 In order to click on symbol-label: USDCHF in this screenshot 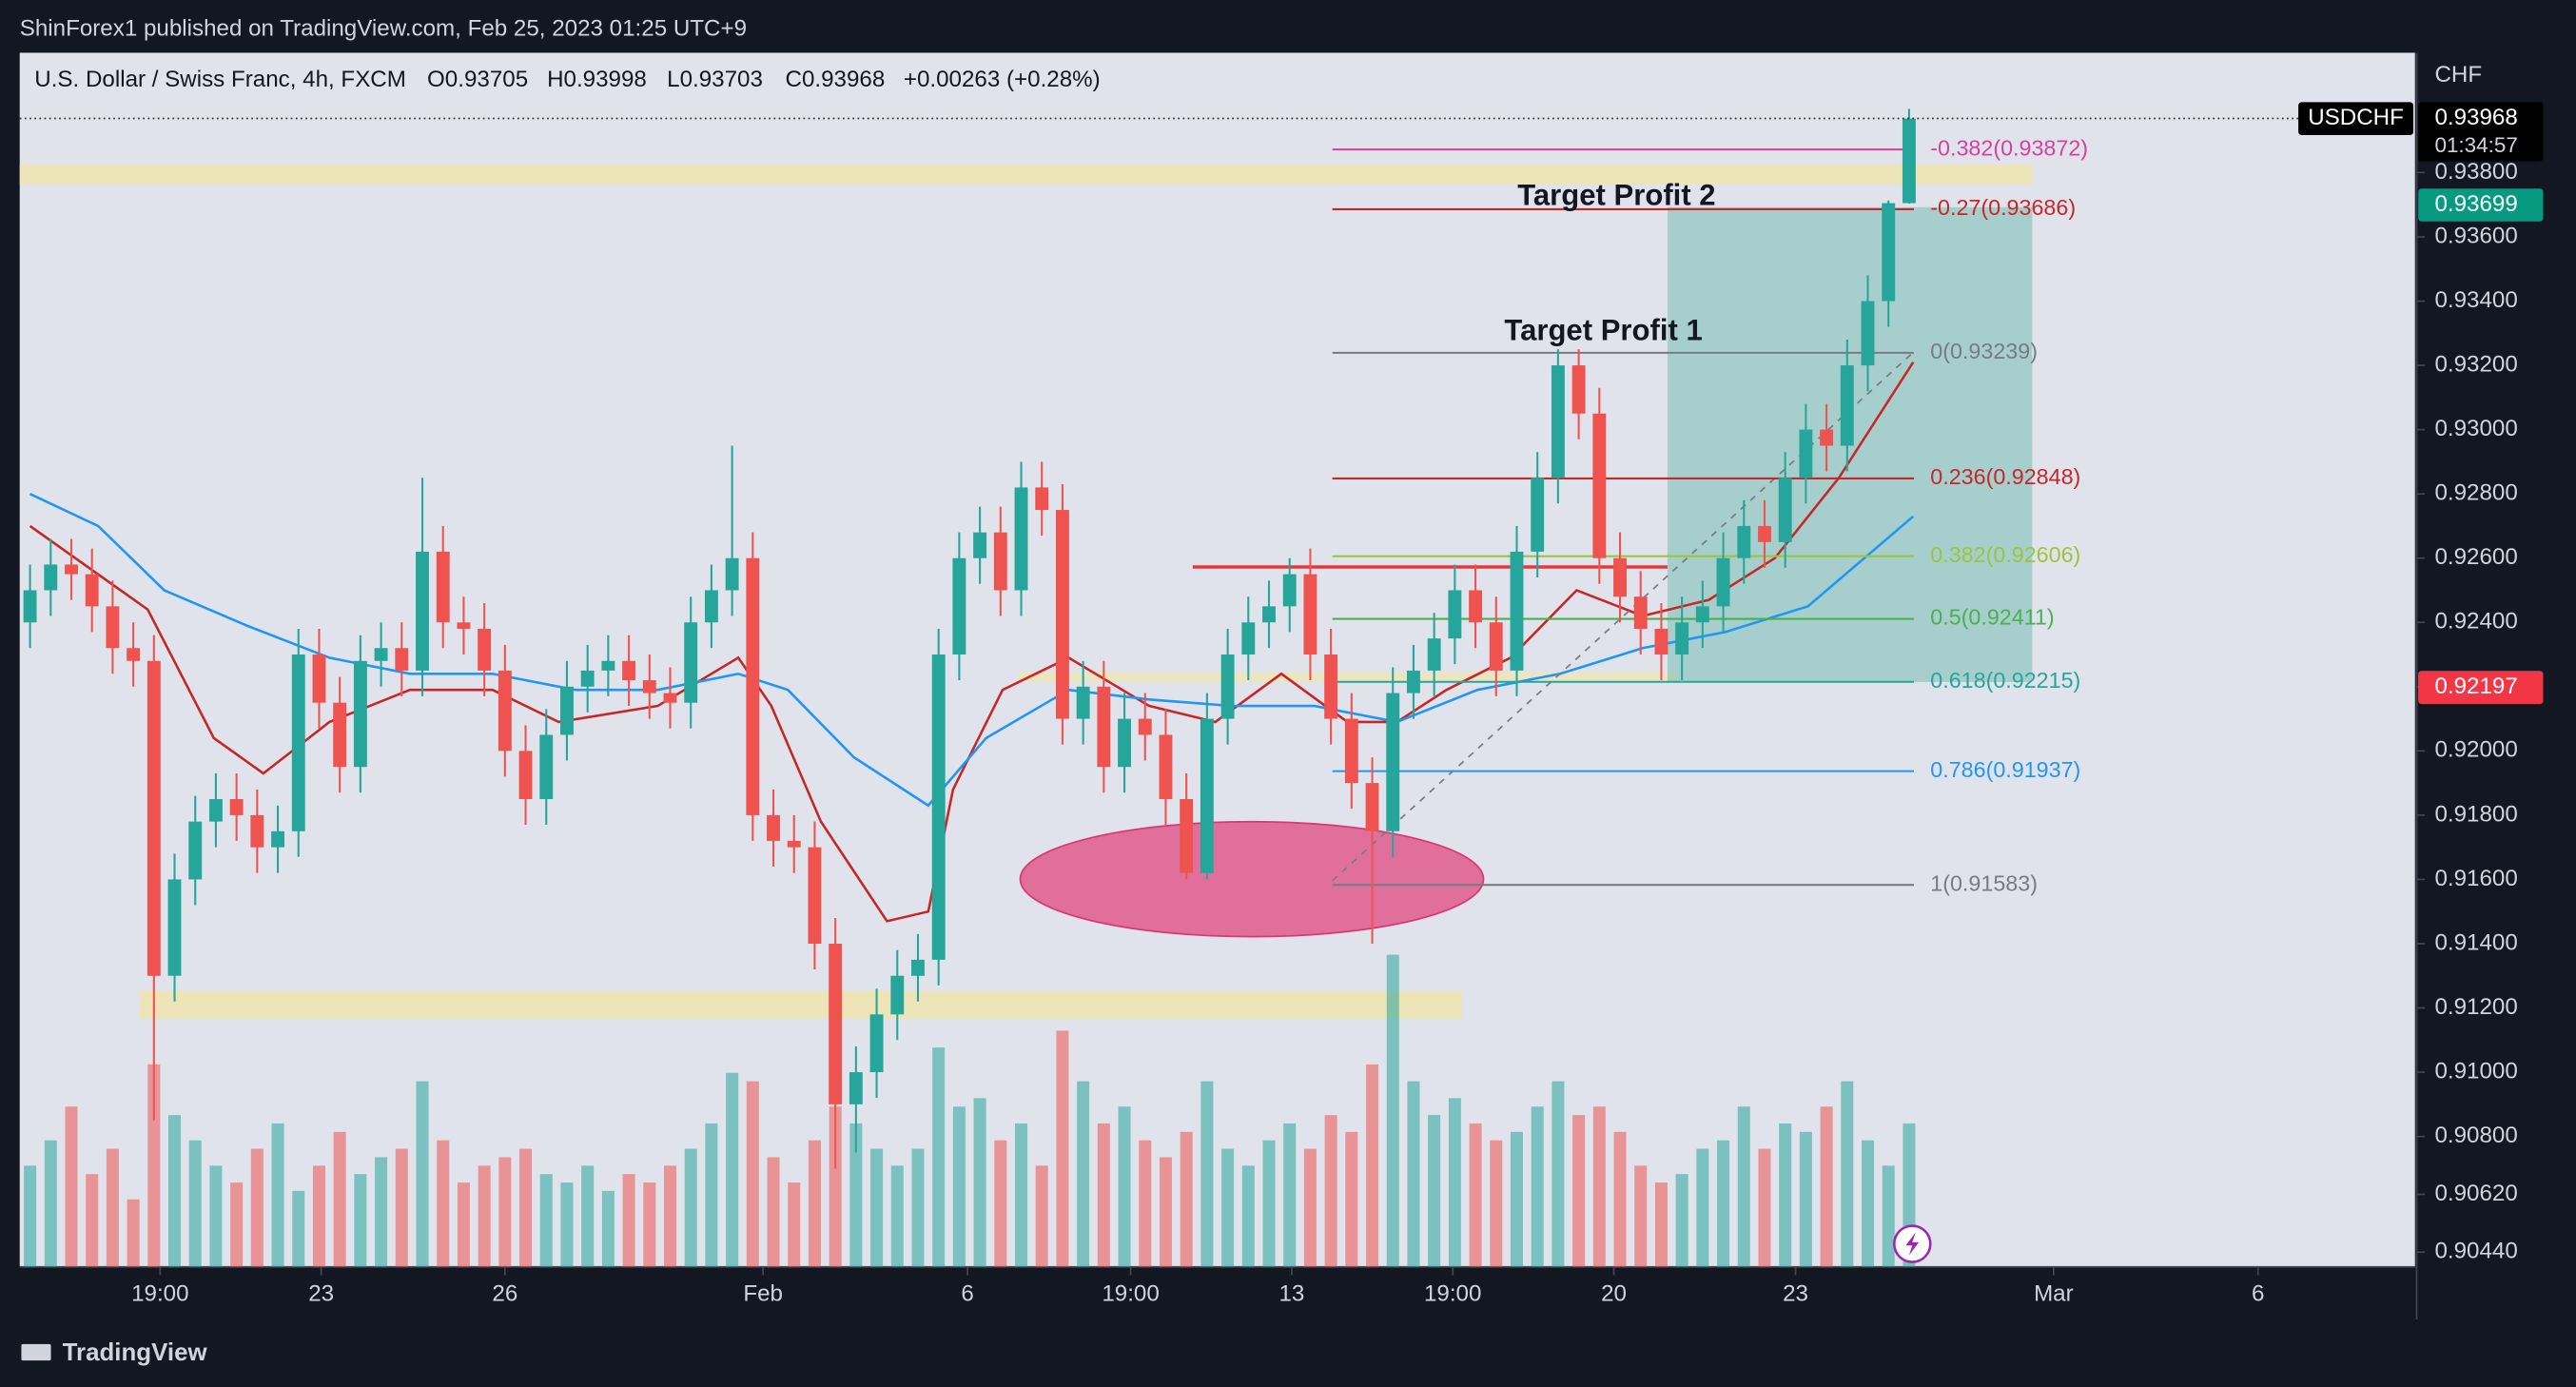, I will do `click(2356, 118)`.